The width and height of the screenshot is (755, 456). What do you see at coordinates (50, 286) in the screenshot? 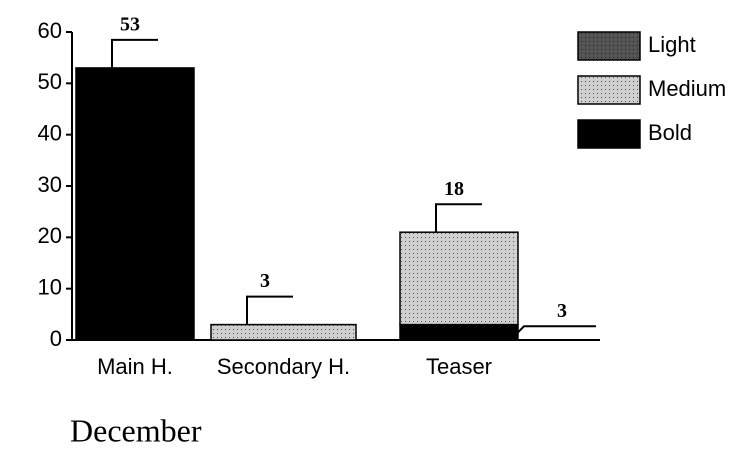
I see `y-tick-label: 10` at bounding box center [50, 286].